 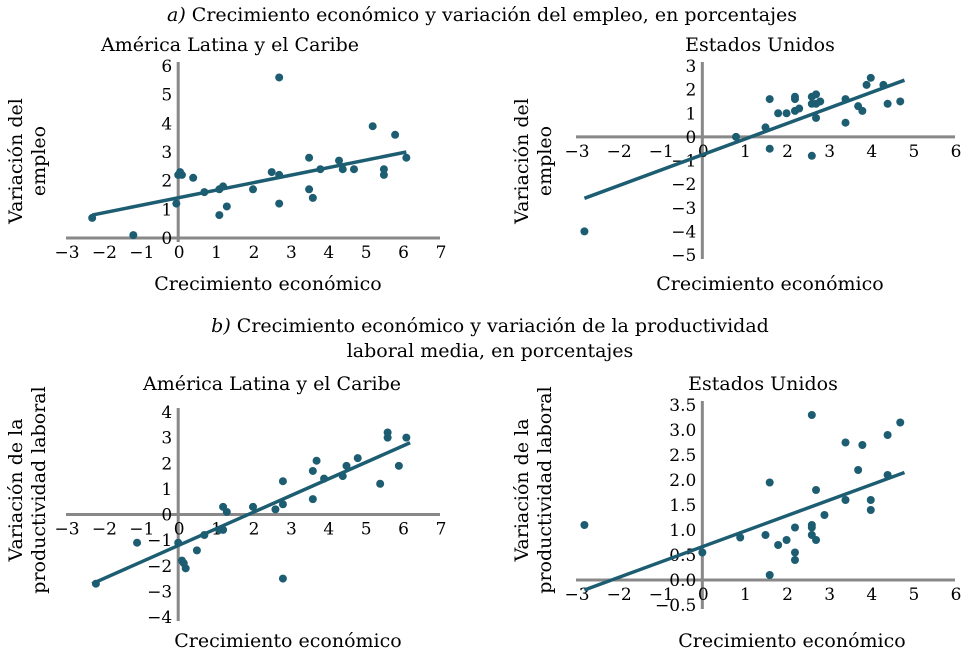 I want to click on y-tick-label: −1, so click(x=159, y=541).